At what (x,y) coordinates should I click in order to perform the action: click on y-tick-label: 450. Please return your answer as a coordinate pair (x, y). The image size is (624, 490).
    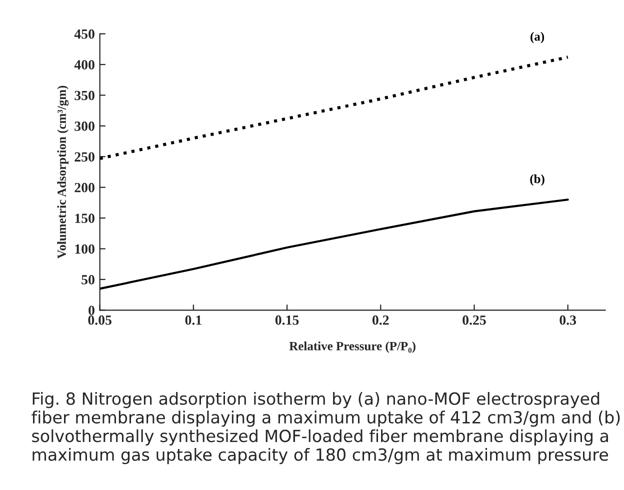
    Looking at the image, I should click on (84, 34).